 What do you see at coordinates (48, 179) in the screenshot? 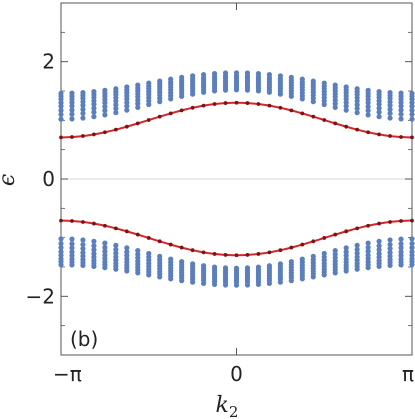
I see `y-tick-label: 0` at bounding box center [48, 179].